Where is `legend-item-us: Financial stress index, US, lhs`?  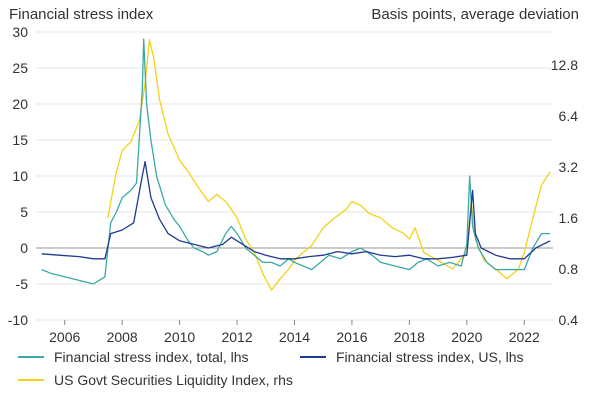 legend-item-us: Financial stress index, US, lhs is located at coordinates (412, 357).